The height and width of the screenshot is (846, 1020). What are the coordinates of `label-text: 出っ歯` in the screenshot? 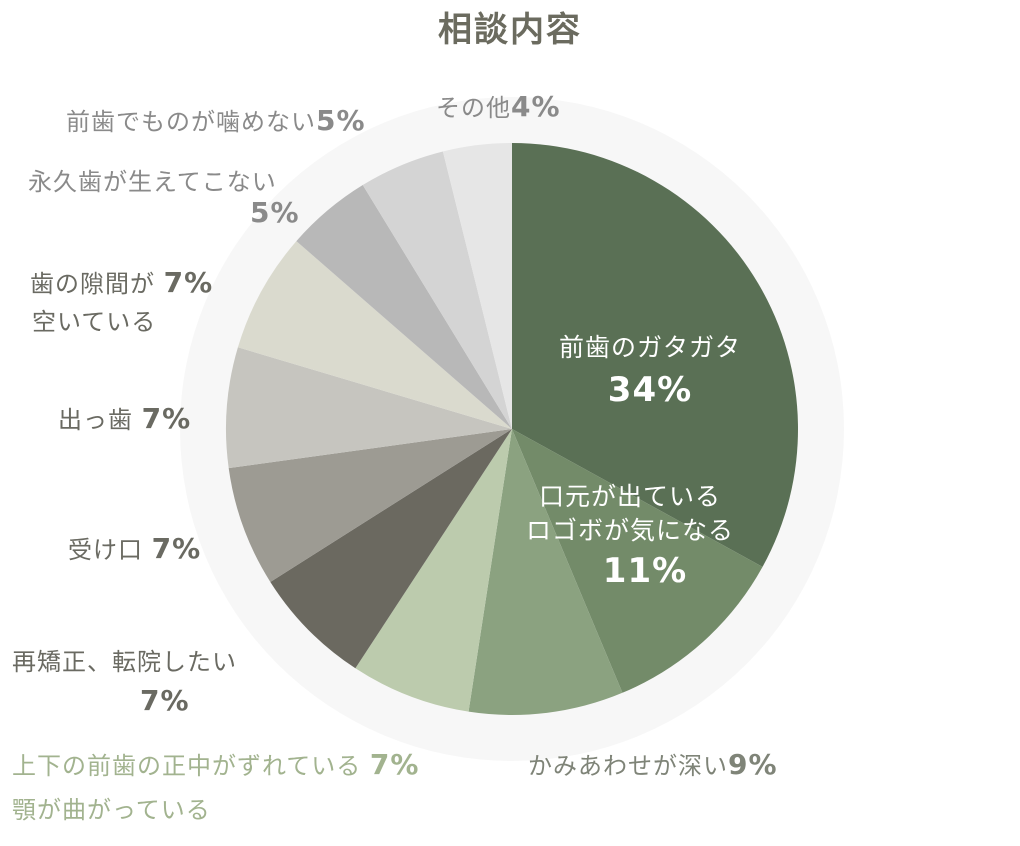 It's located at (95, 420).